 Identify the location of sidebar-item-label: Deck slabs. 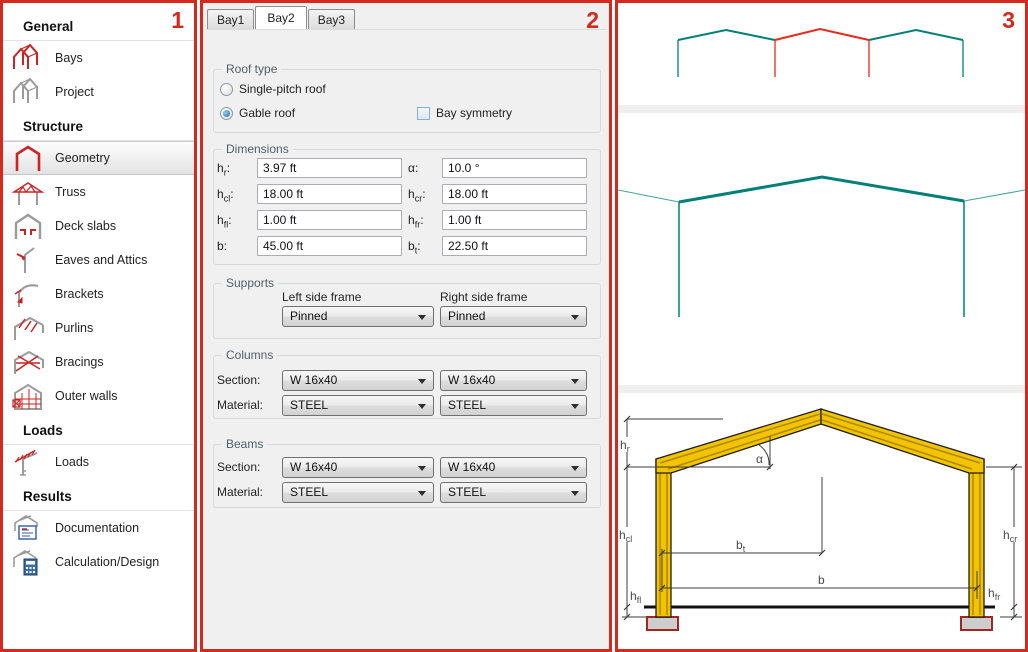
(86, 226).